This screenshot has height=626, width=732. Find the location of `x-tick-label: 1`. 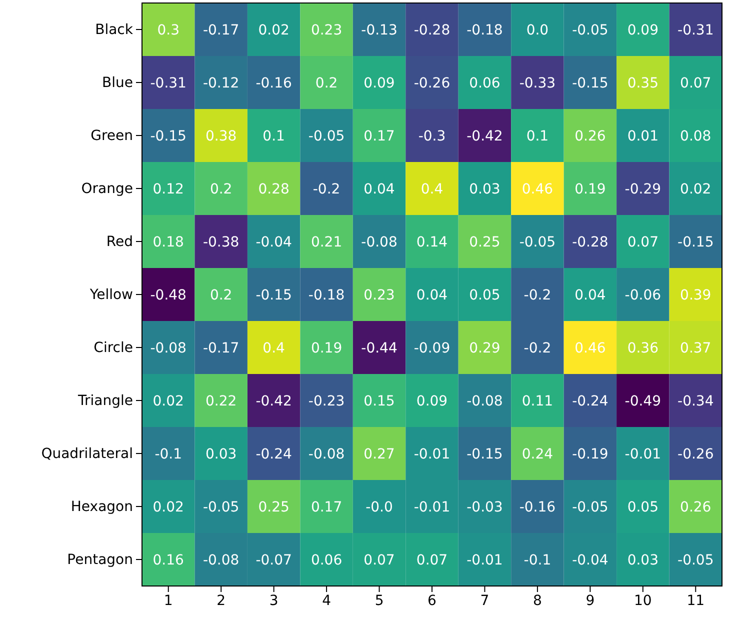

x-tick-label: 1 is located at coordinates (168, 600).